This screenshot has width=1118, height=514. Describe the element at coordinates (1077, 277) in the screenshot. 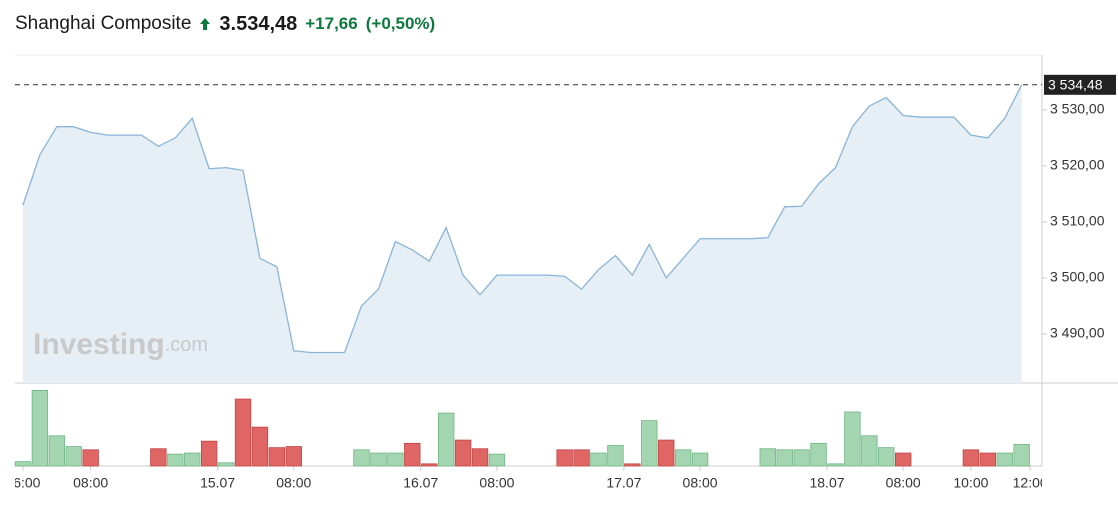

I see `y-tick-label: 3 500,00` at that location.